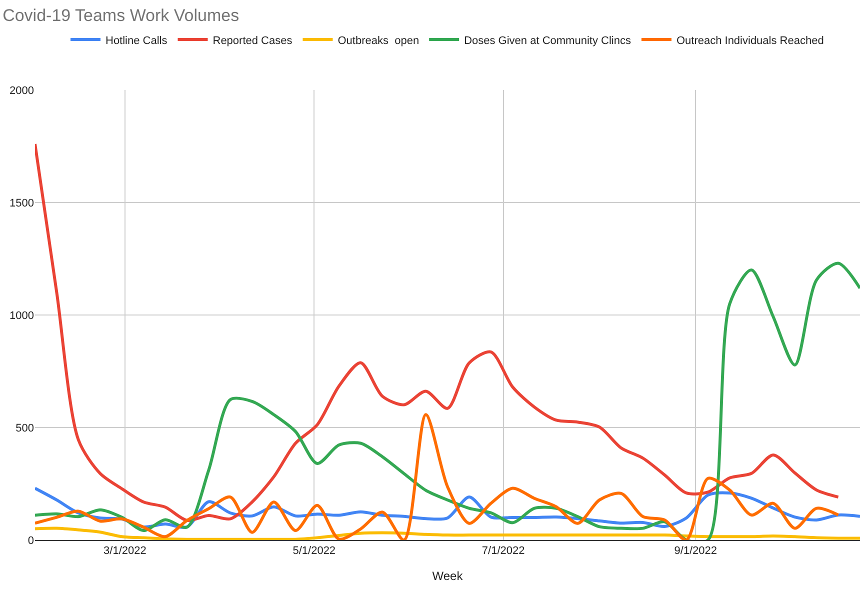 Image resolution: width=860 pixels, height=605 pixels. I want to click on y-tick-label: 500, so click(25, 428).